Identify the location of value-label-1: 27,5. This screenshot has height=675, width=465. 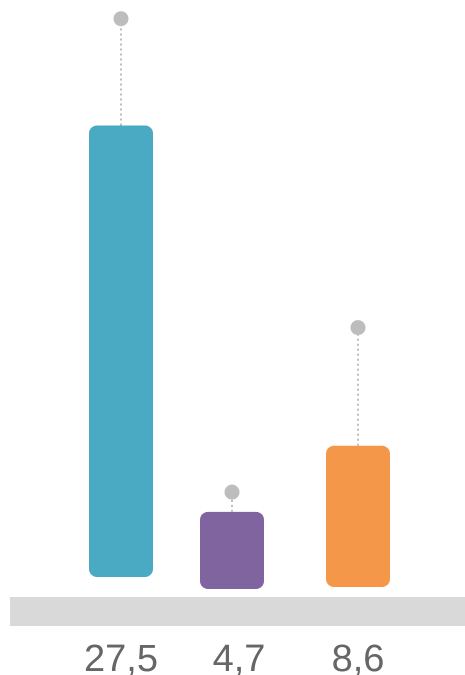
(121, 656).